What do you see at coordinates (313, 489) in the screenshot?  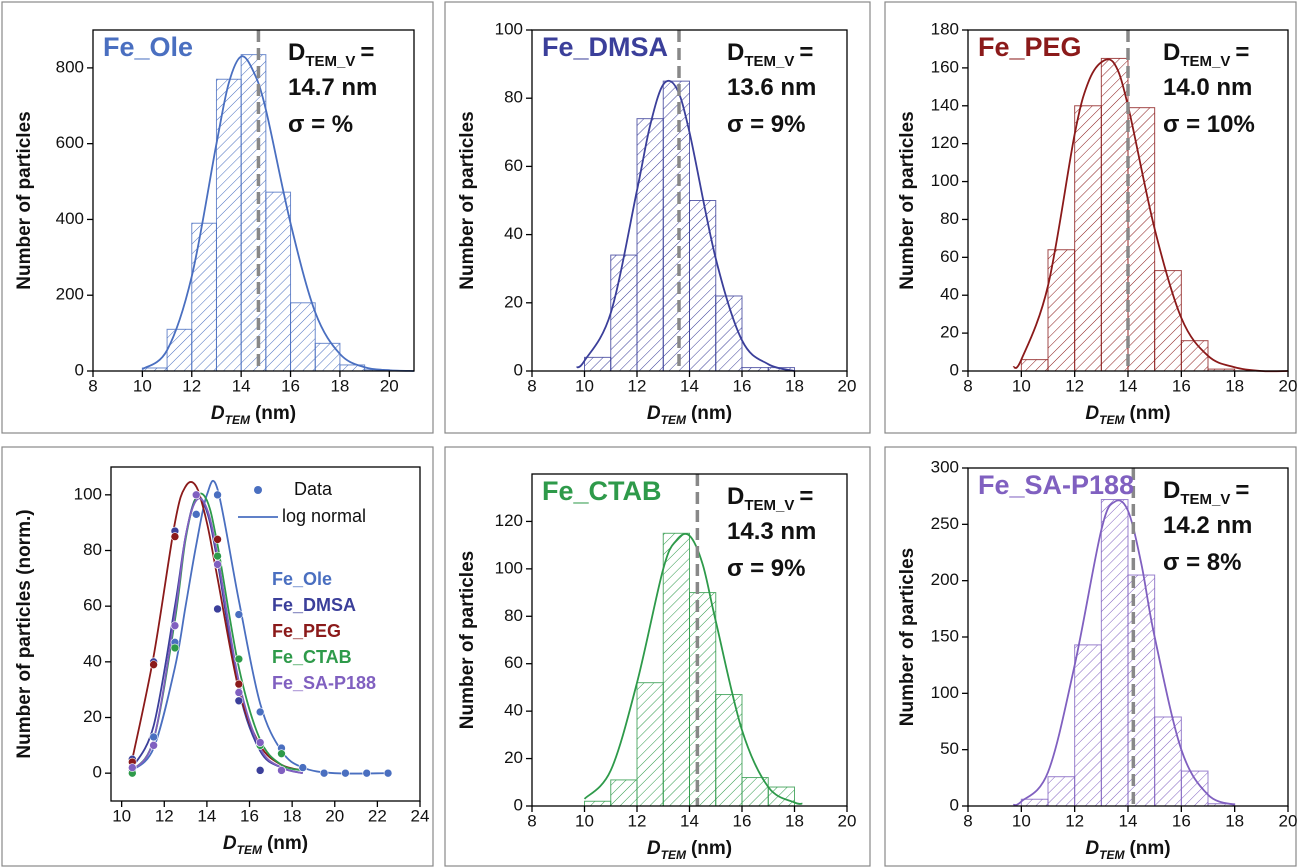 I see `legend-data: Data` at bounding box center [313, 489].